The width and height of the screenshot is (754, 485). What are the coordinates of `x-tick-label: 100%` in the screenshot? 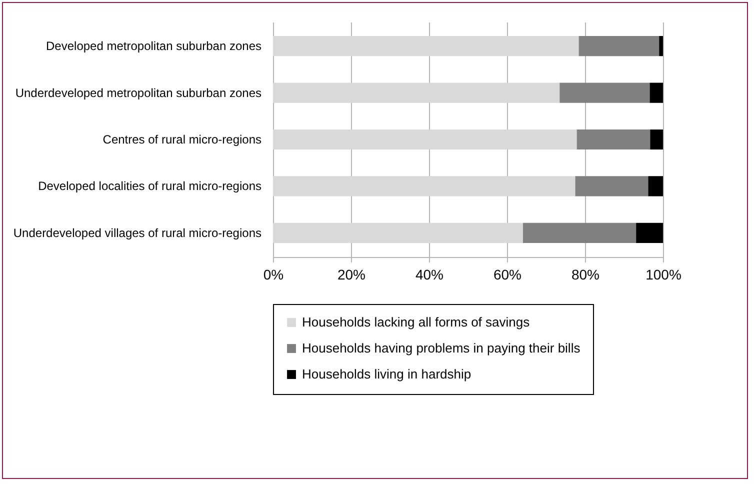 It's located at (664, 274).